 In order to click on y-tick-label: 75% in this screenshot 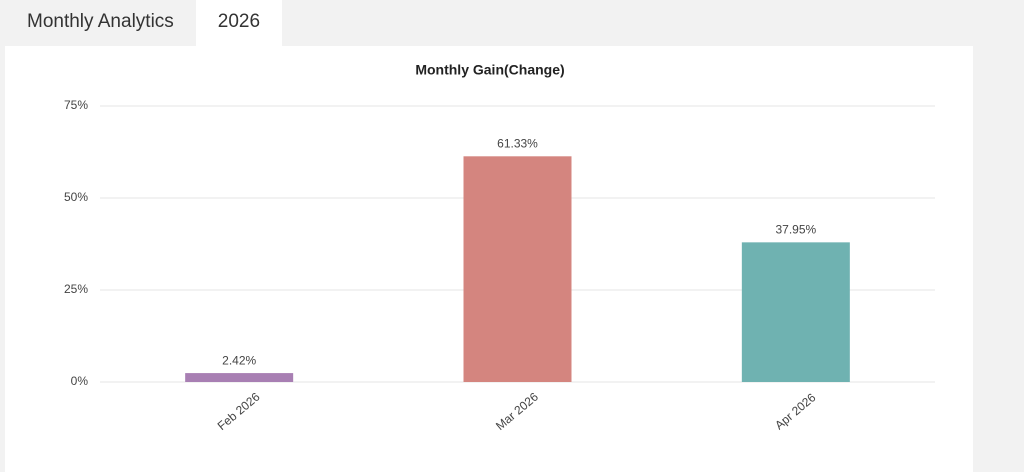, I will do `click(76, 105)`.